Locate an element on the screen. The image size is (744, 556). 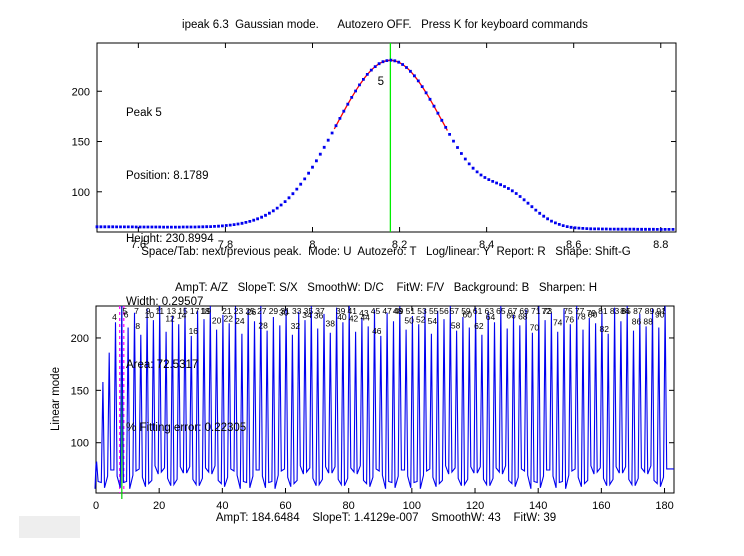
peak-top-number: 60 is located at coordinates (468, 314).